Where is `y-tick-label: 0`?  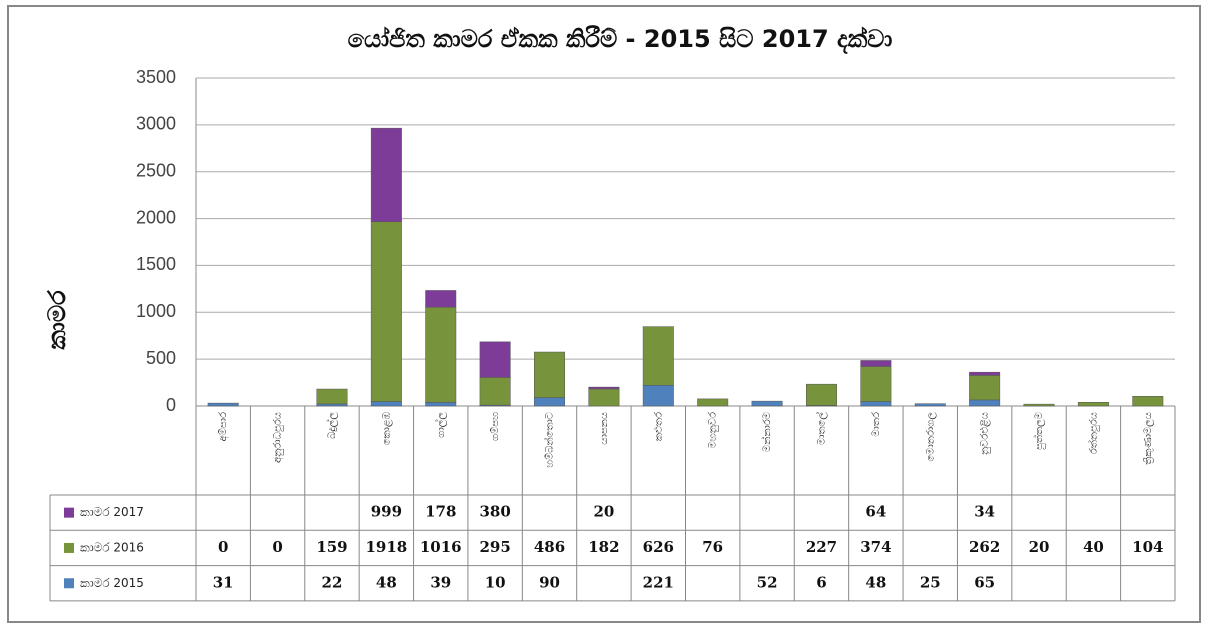 y-tick-label: 0 is located at coordinates (171, 405).